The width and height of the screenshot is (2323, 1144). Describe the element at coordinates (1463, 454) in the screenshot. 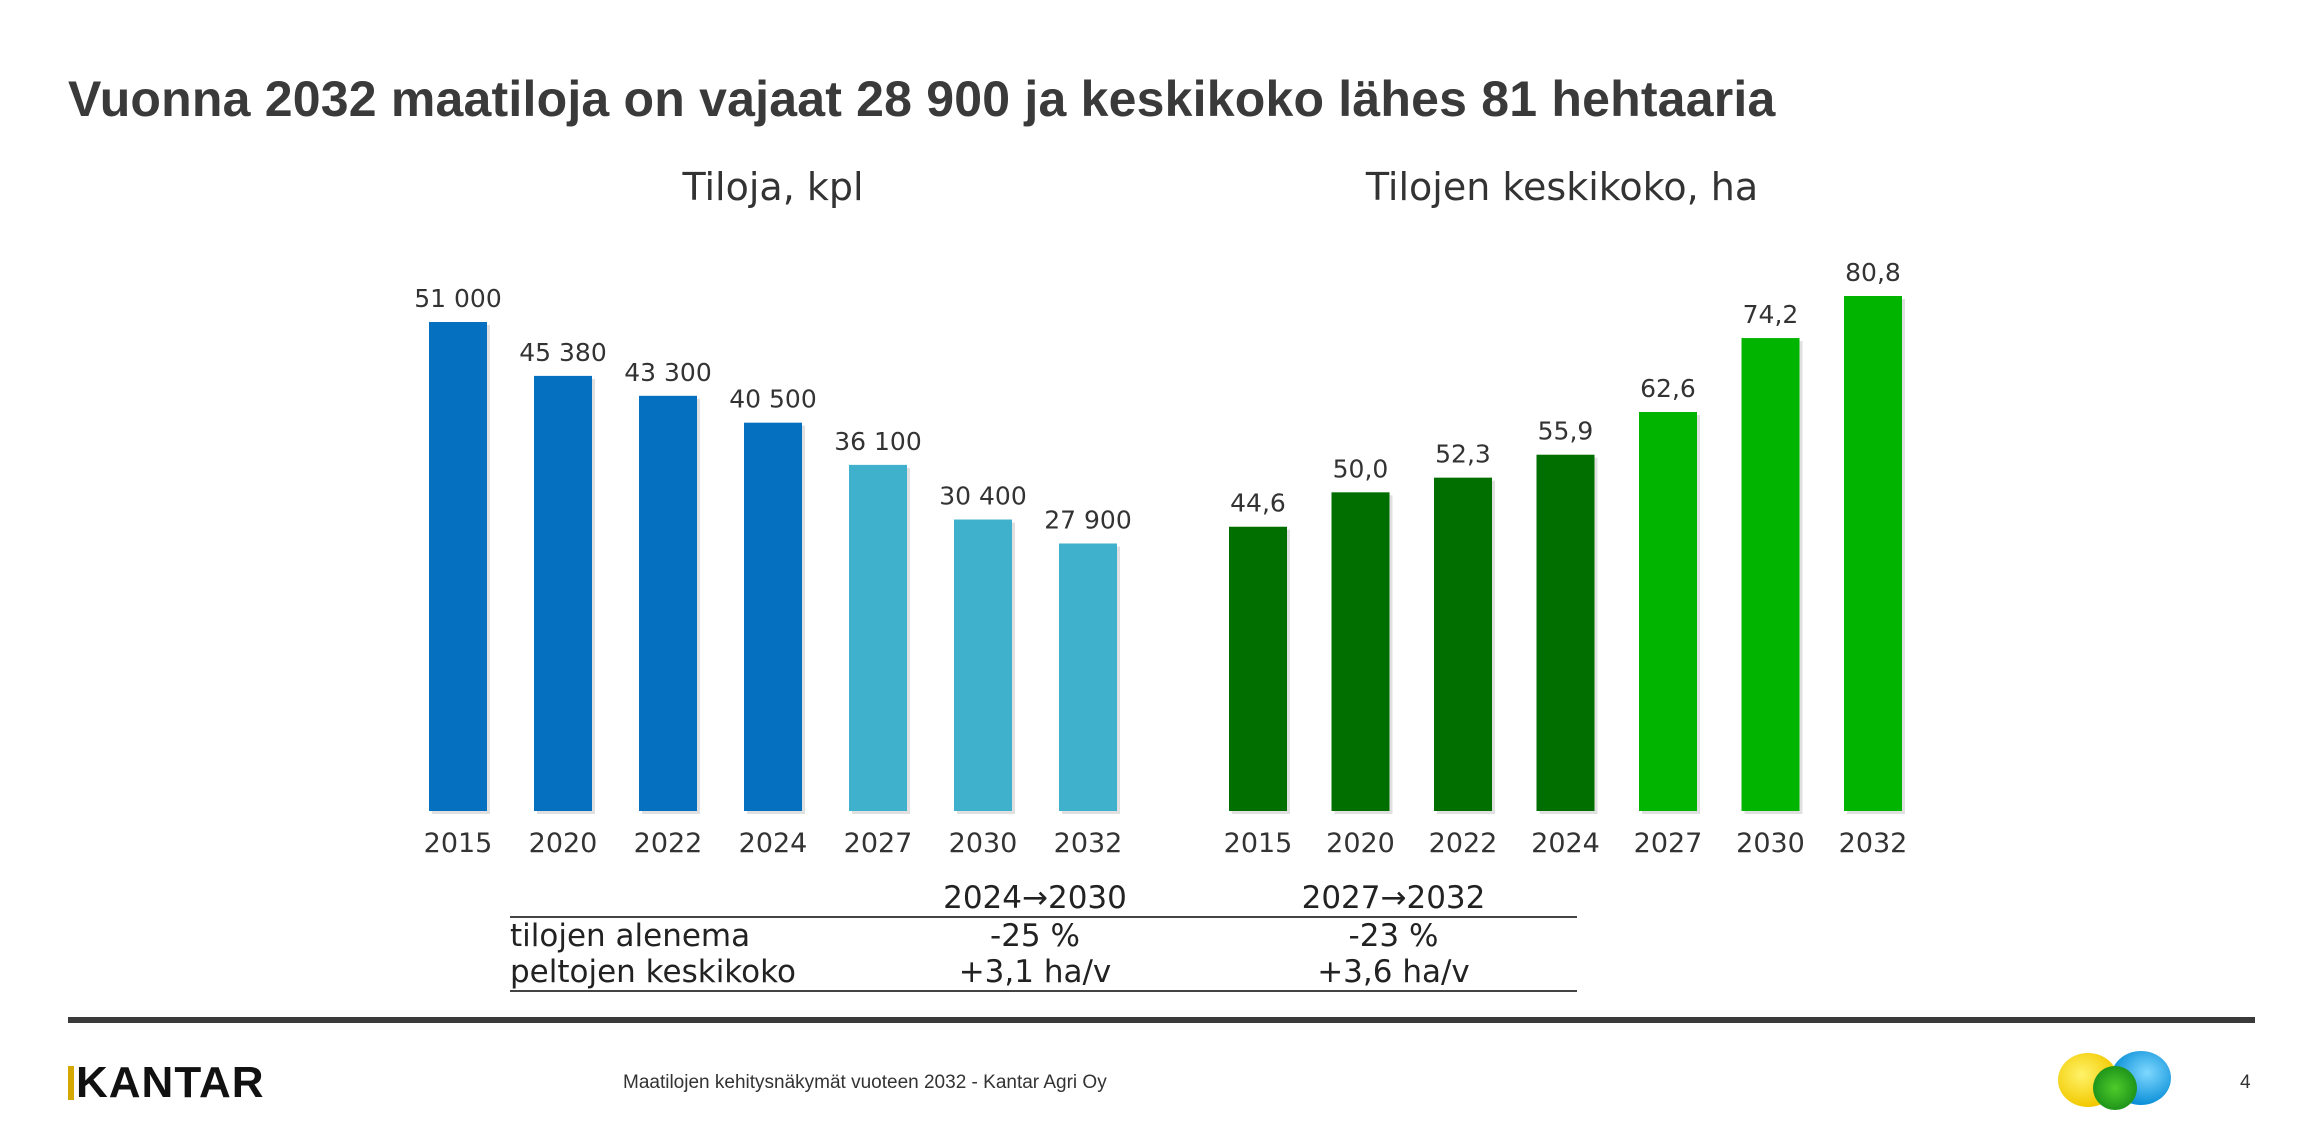

I see `data-label: 52,3` at that location.